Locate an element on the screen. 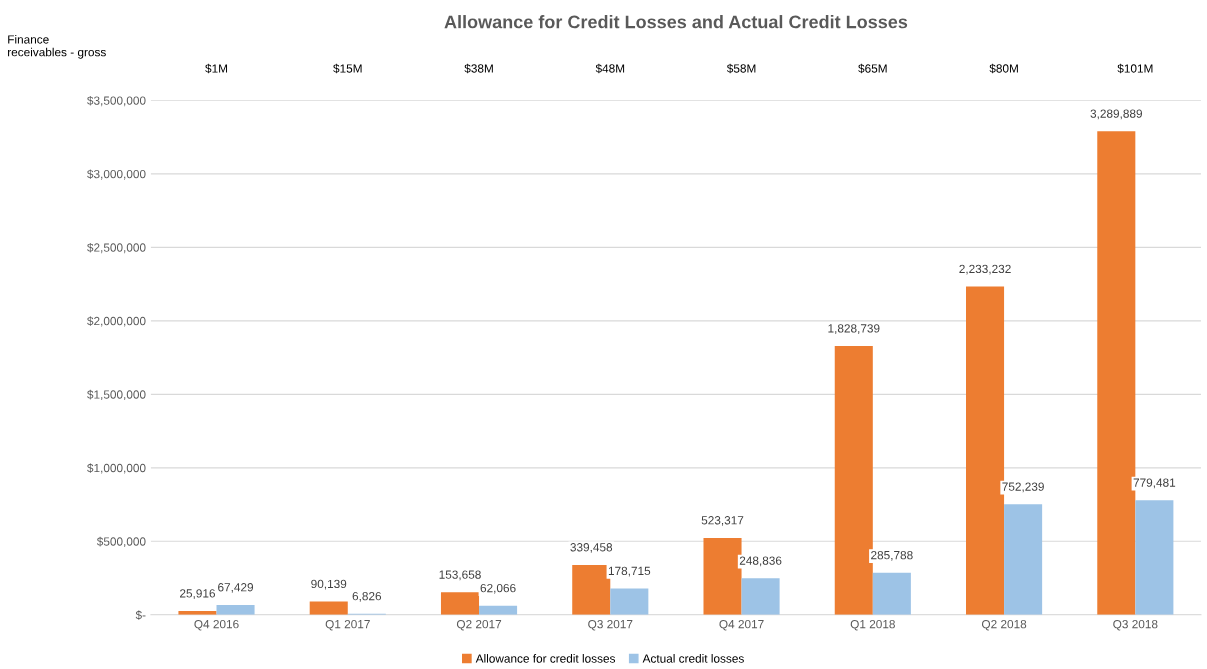 The height and width of the screenshot is (669, 1207). y-tick-label: $- is located at coordinates (140, 615).